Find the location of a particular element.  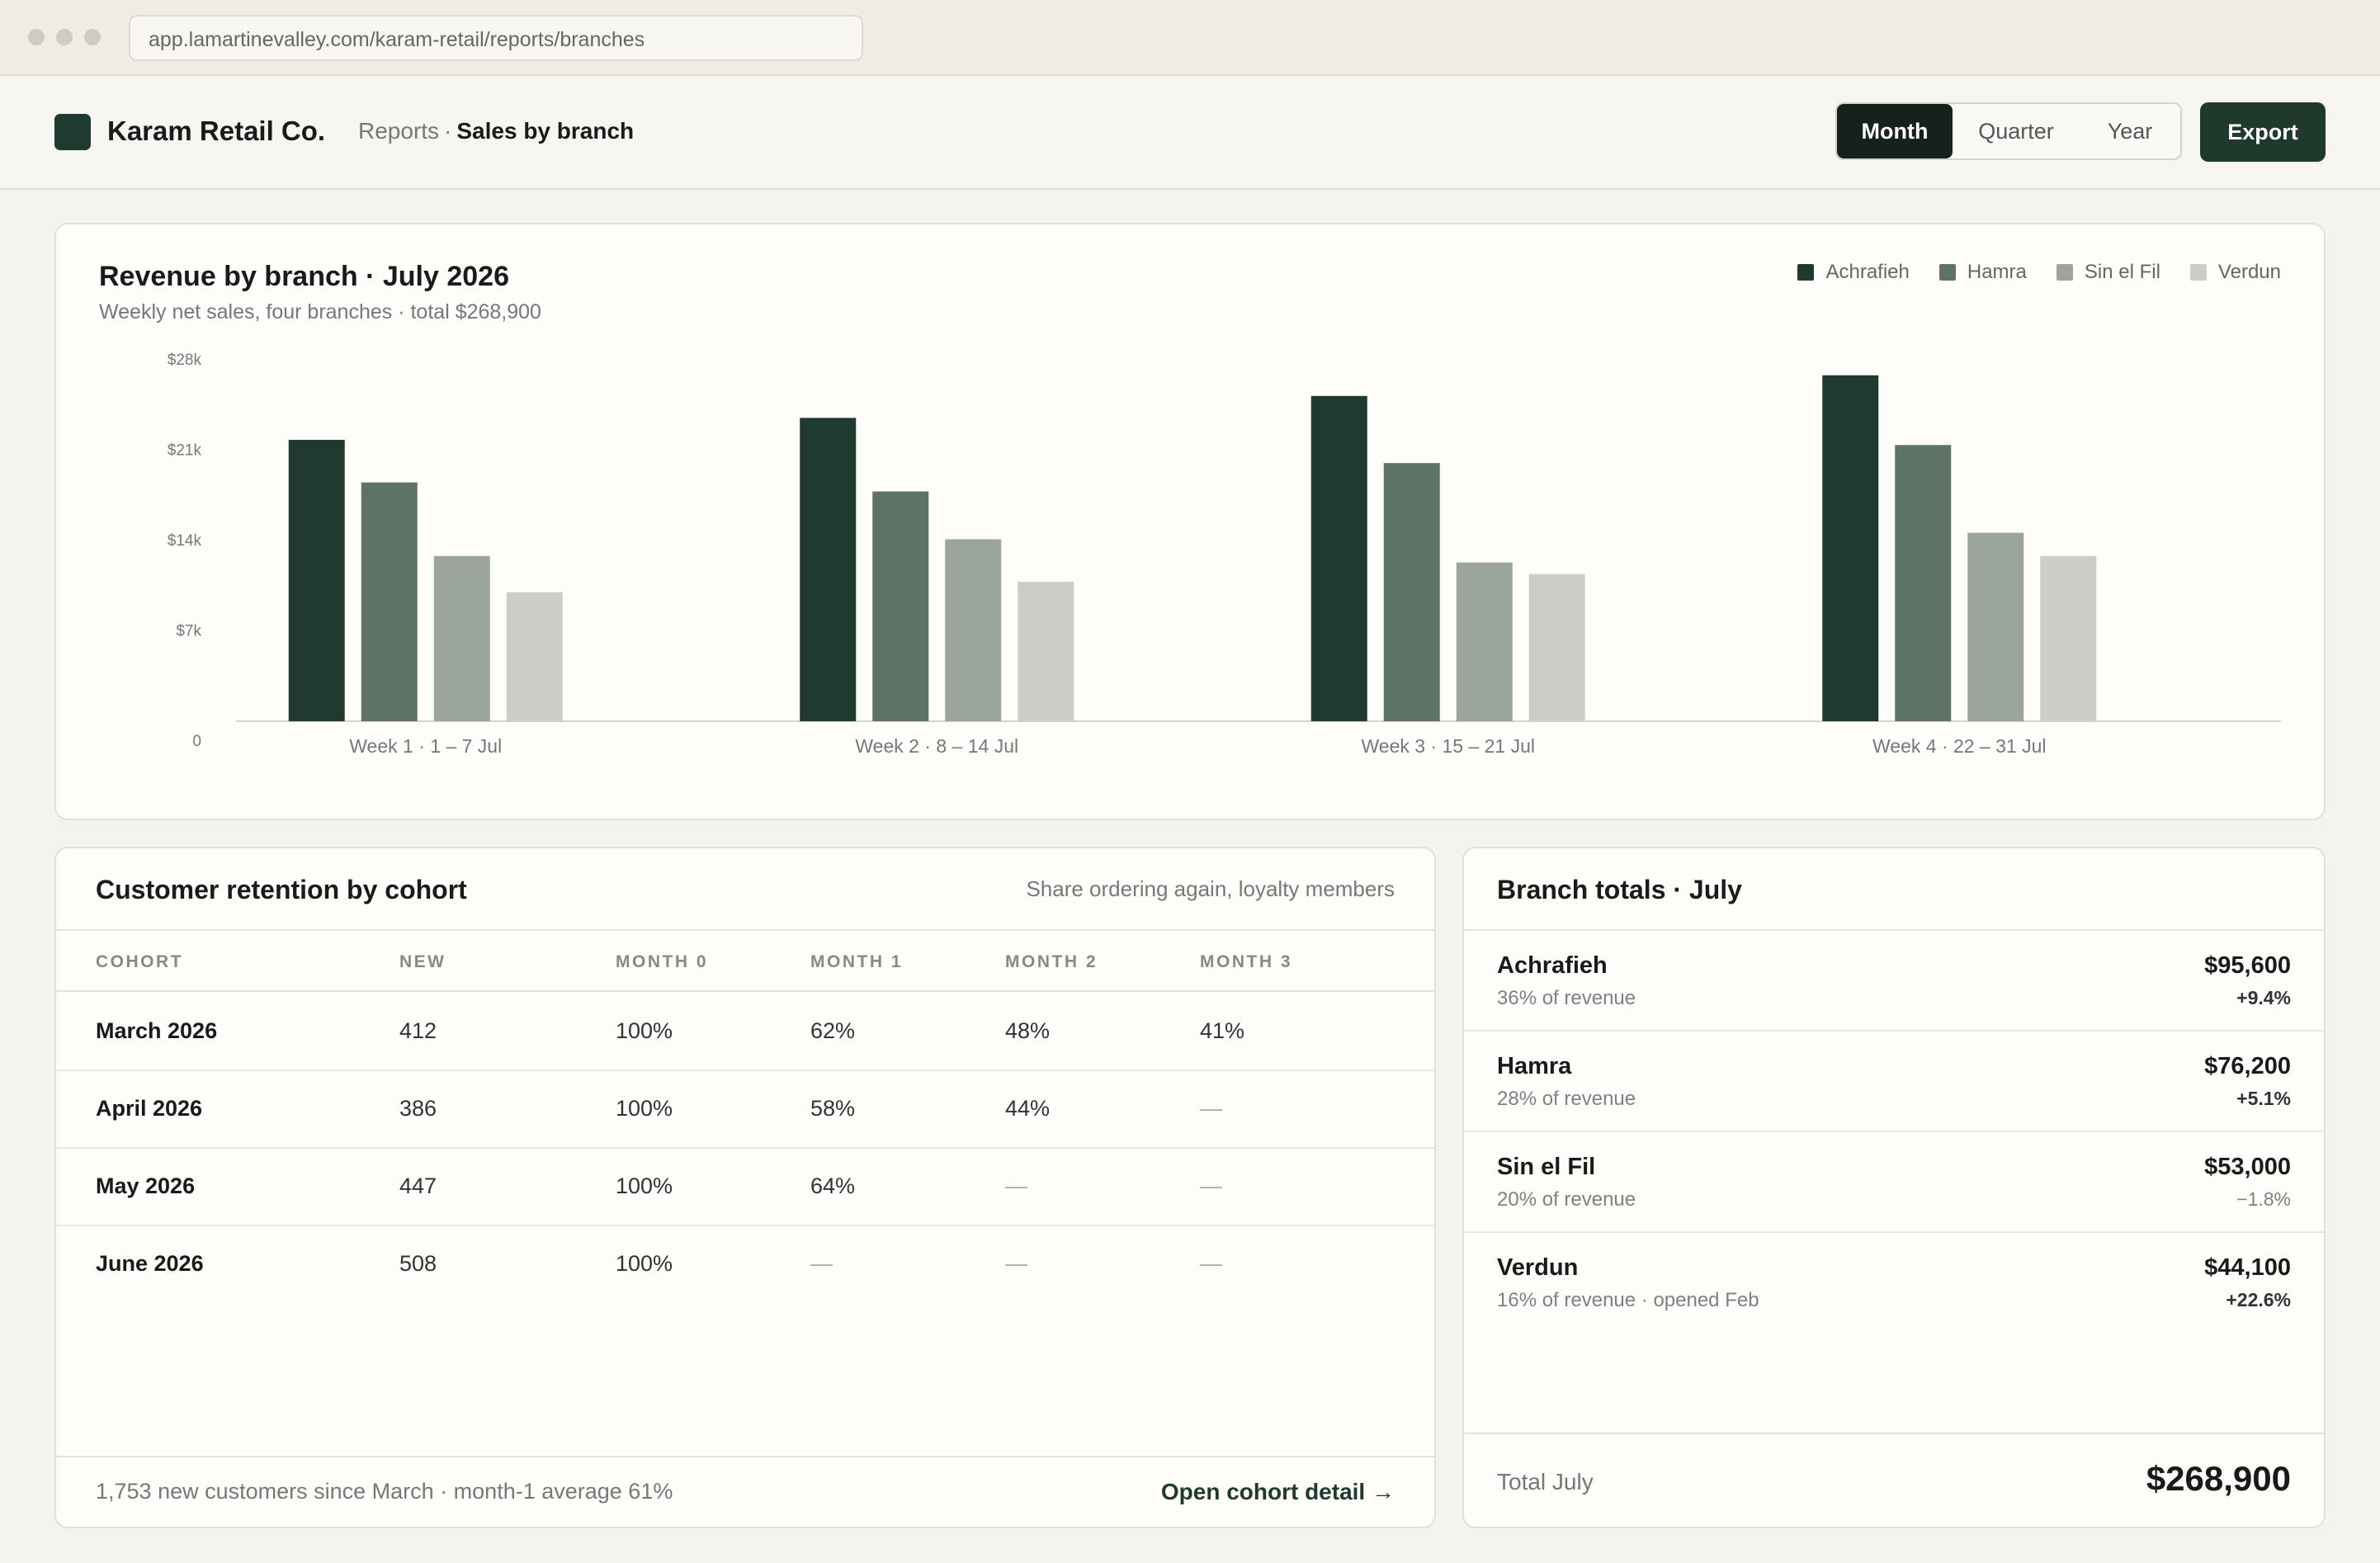

period-year-button: Year is located at coordinates (2130, 131).